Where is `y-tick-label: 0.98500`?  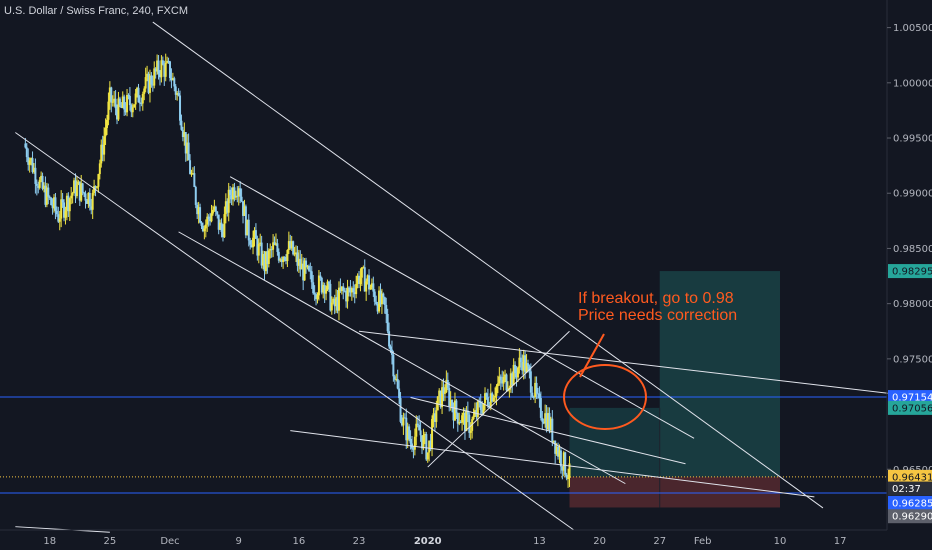 y-tick-label: 0.98500 is located at coordinates (912, 249).